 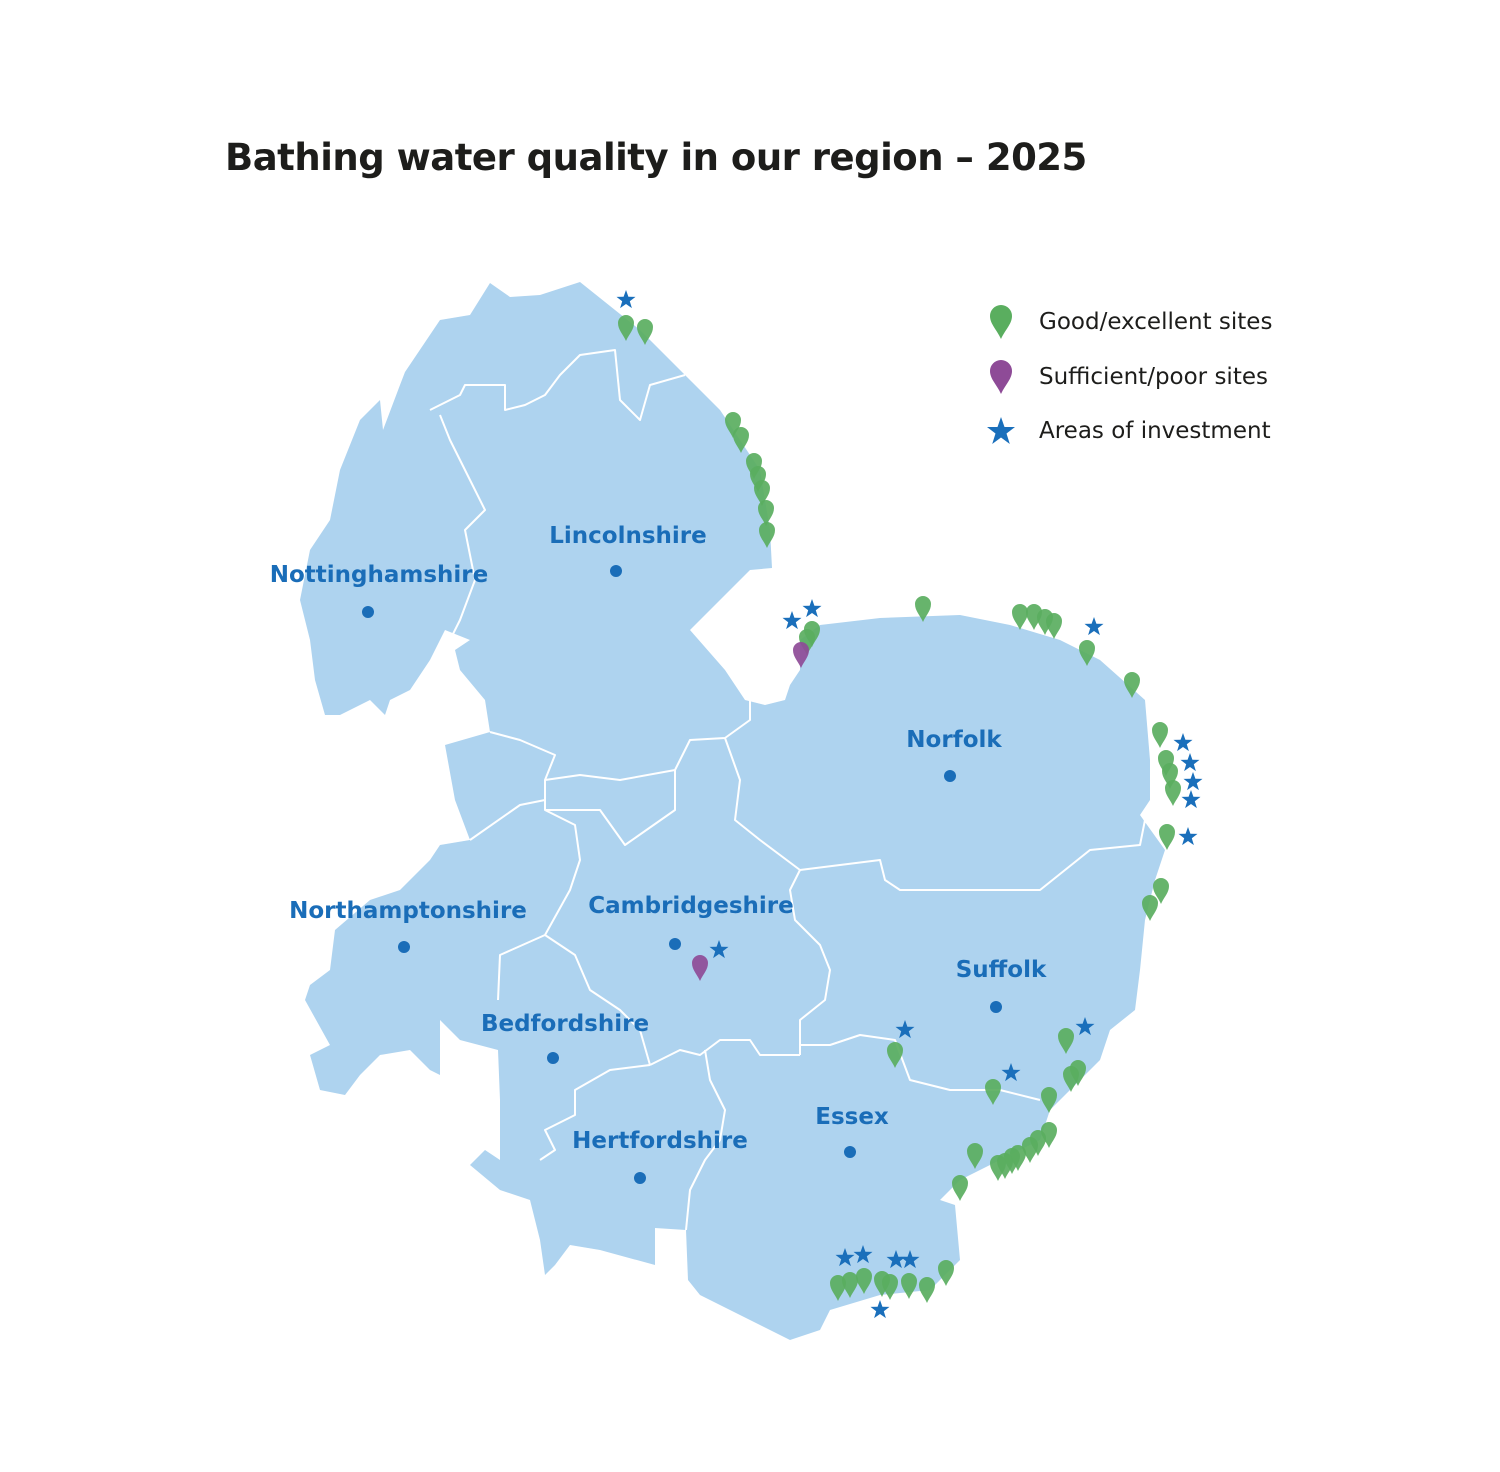 I want to click on county-label-northamptonshire: Northamptonshire, so click(x=408, y=911).